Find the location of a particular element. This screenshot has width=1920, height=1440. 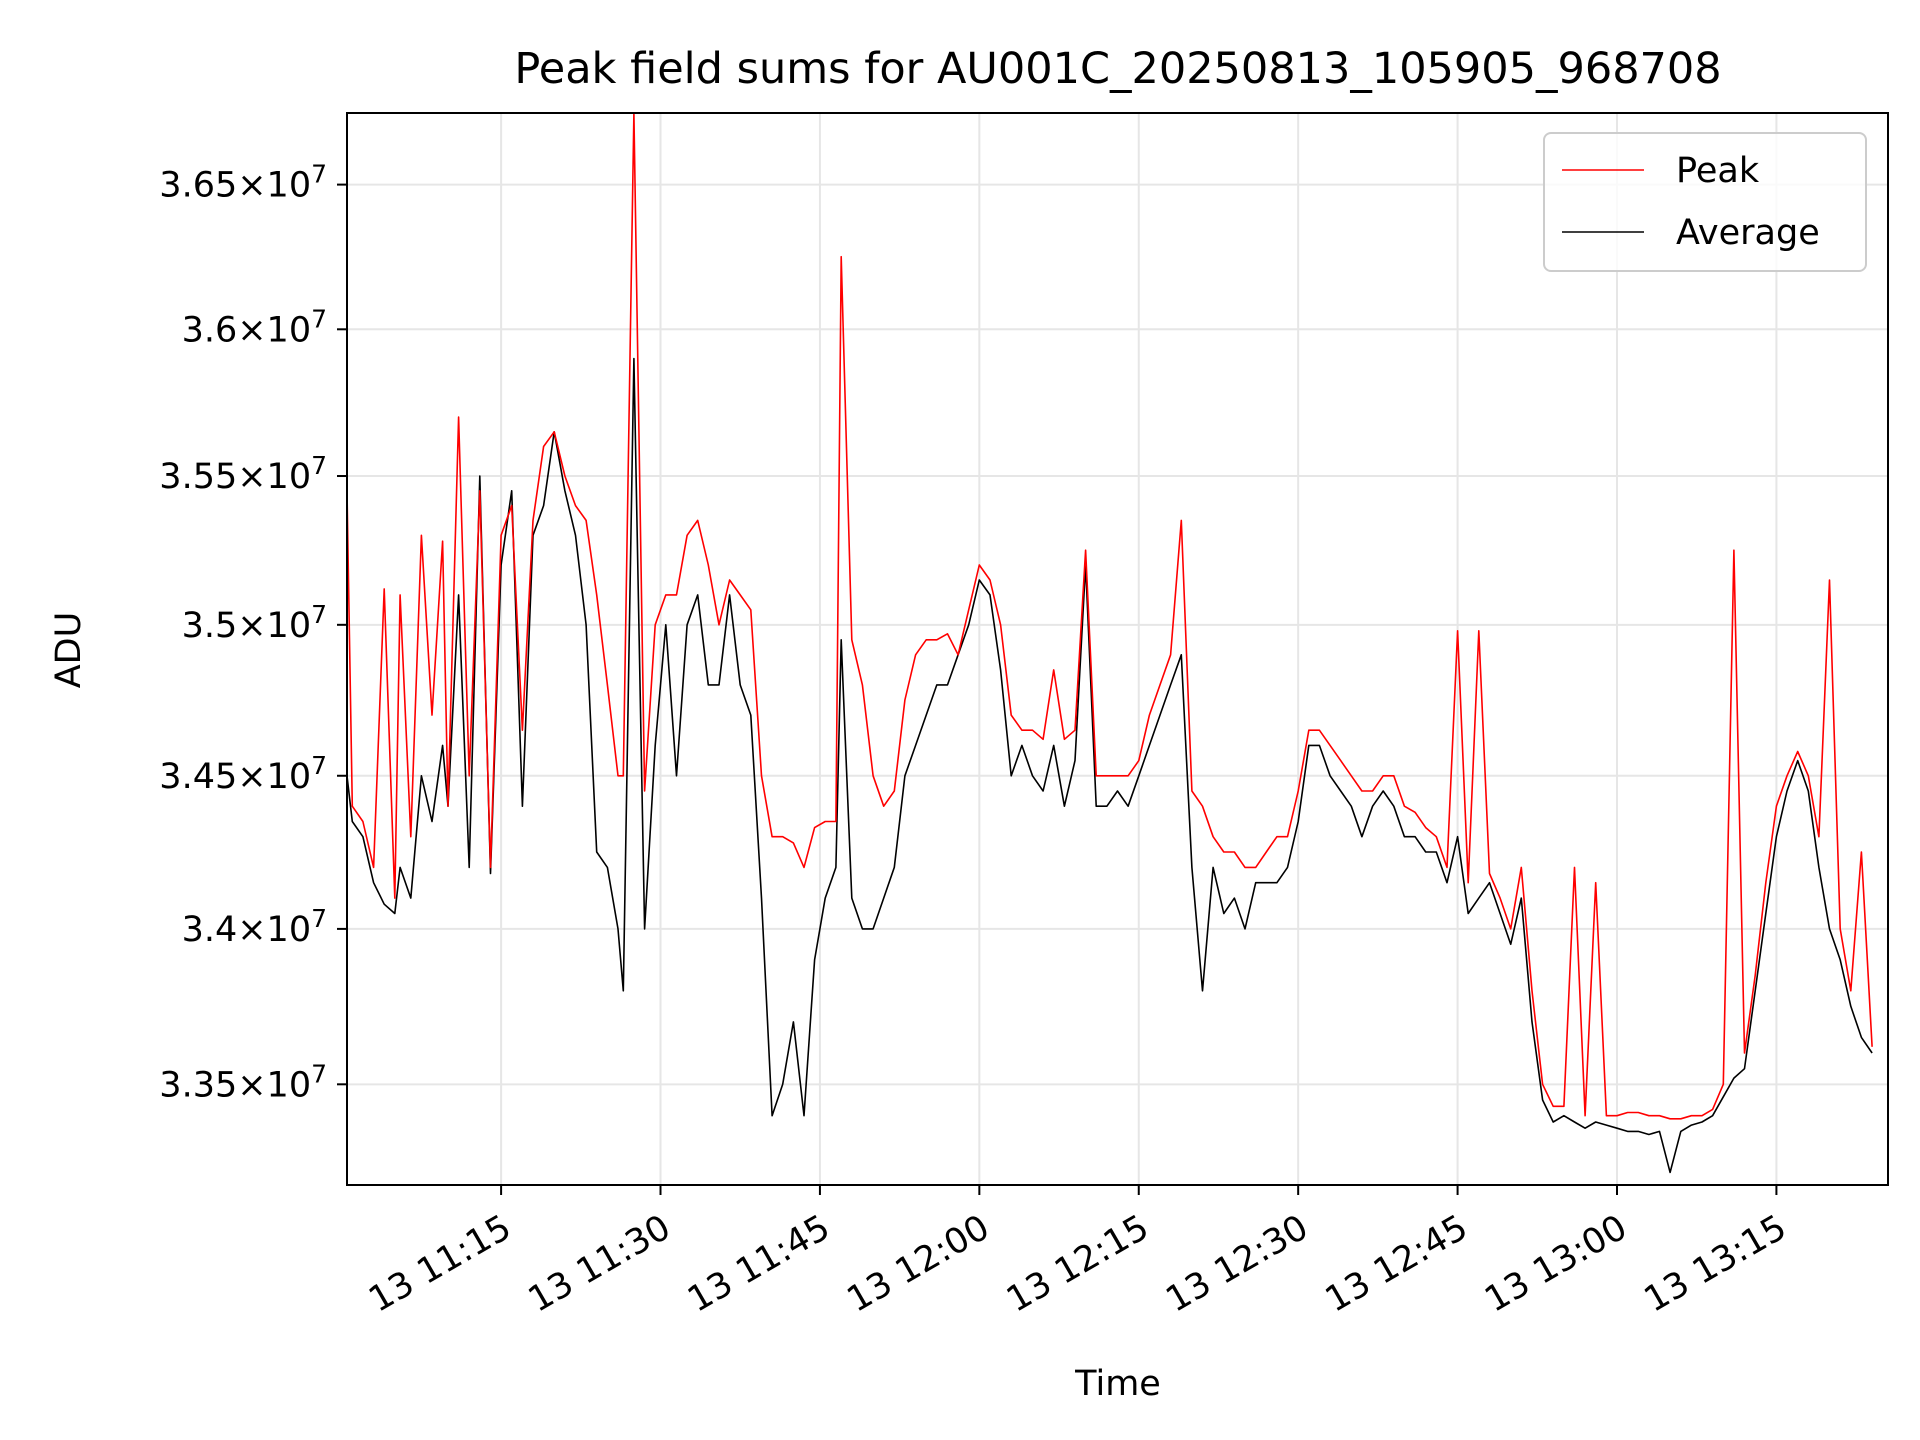

legend-label-peak: Peak is located at coordinates (1718, 171).